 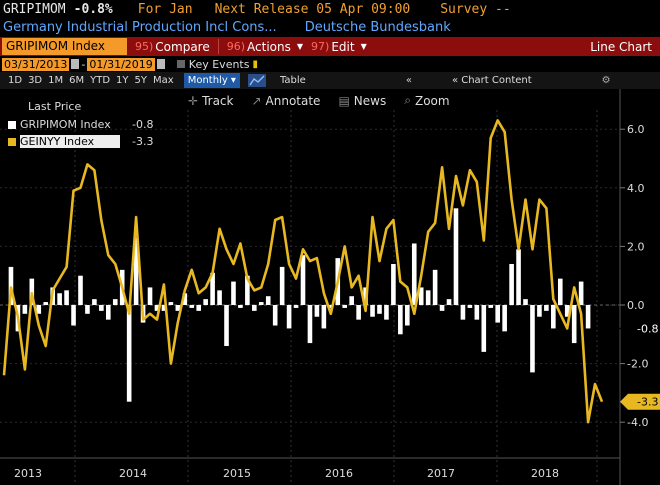 What do you see at coordinates (211, 80) in the screenshot?
I see `frequency-select: Monthly ▾` at bounding box center [211, 80].